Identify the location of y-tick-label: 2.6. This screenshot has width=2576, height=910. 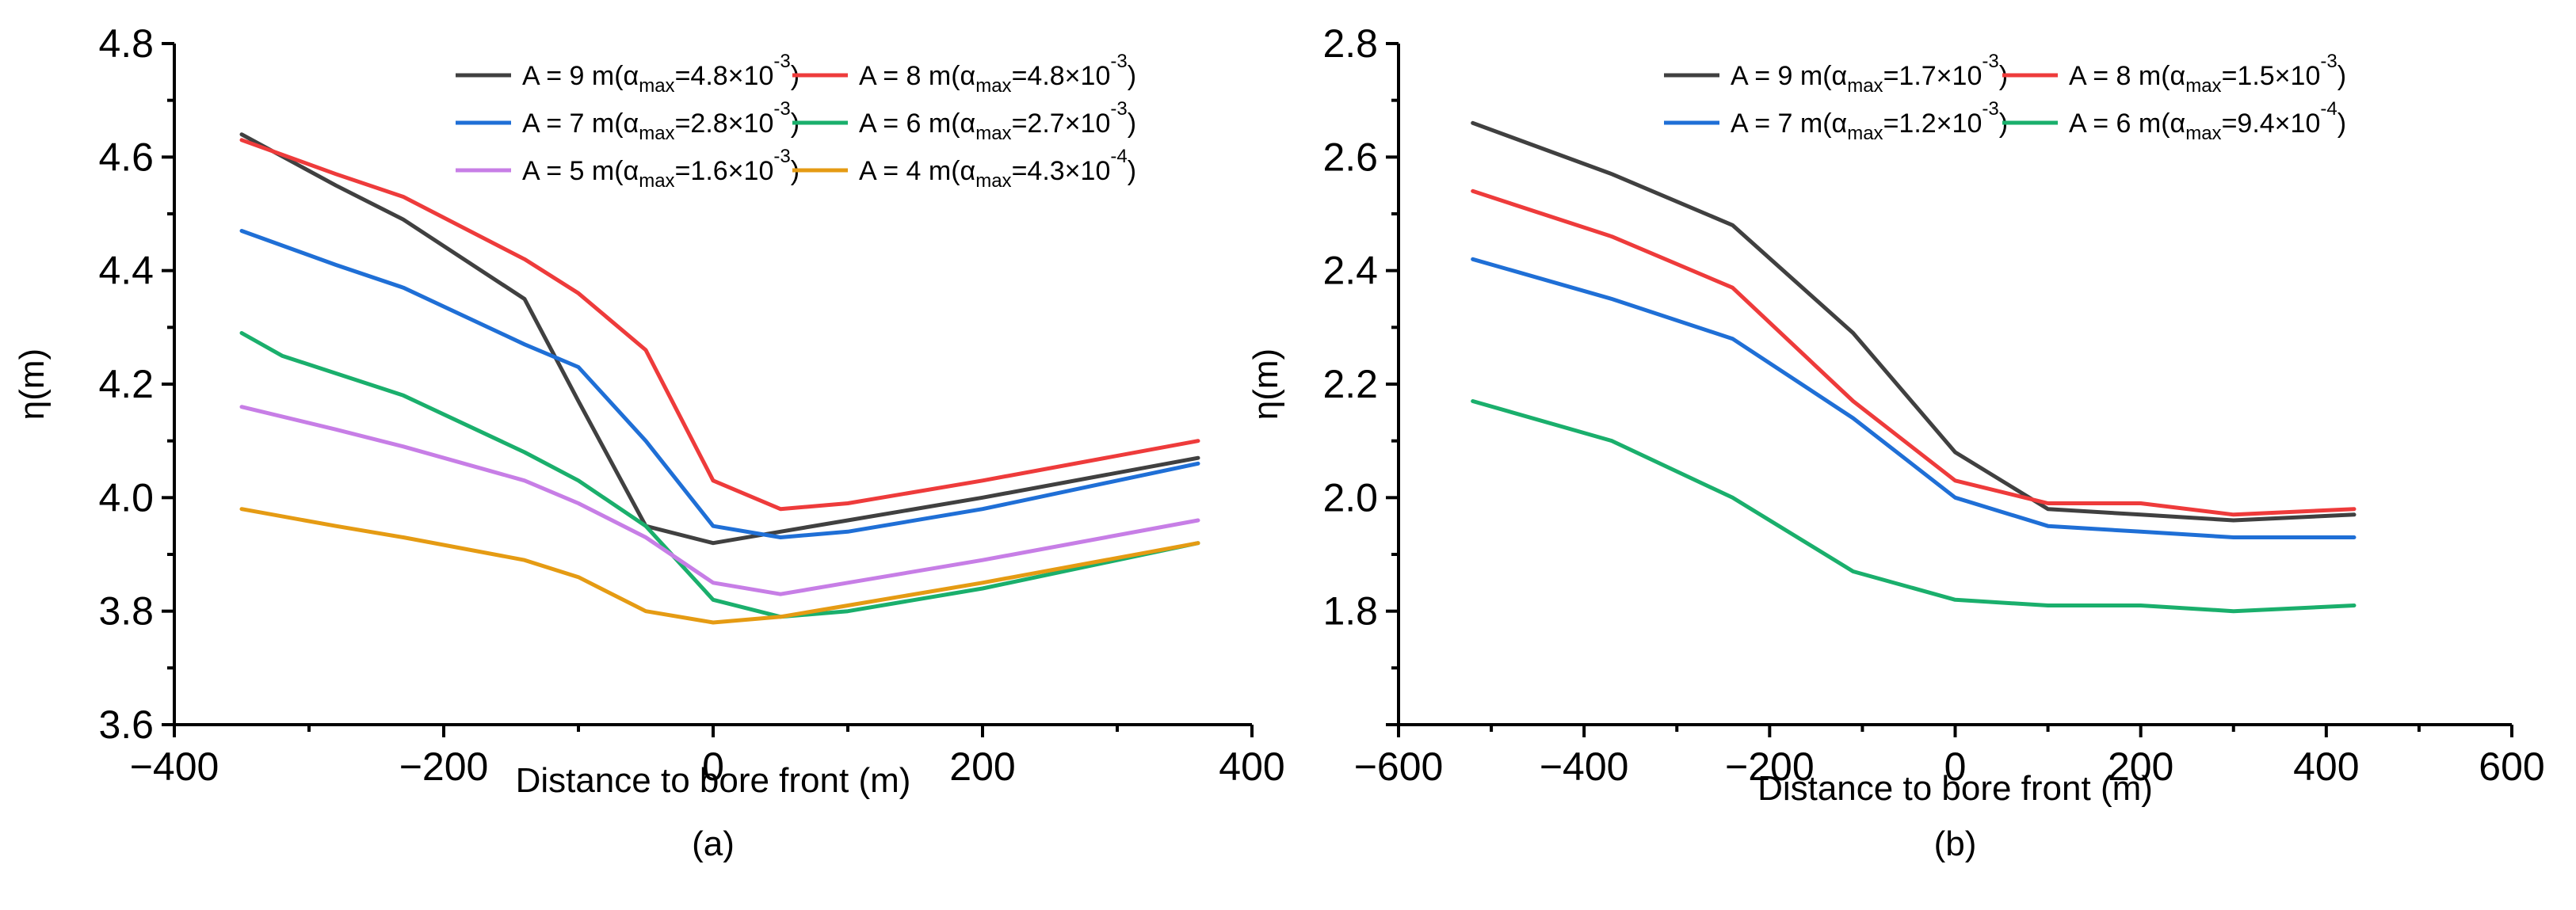
(1350, 157).